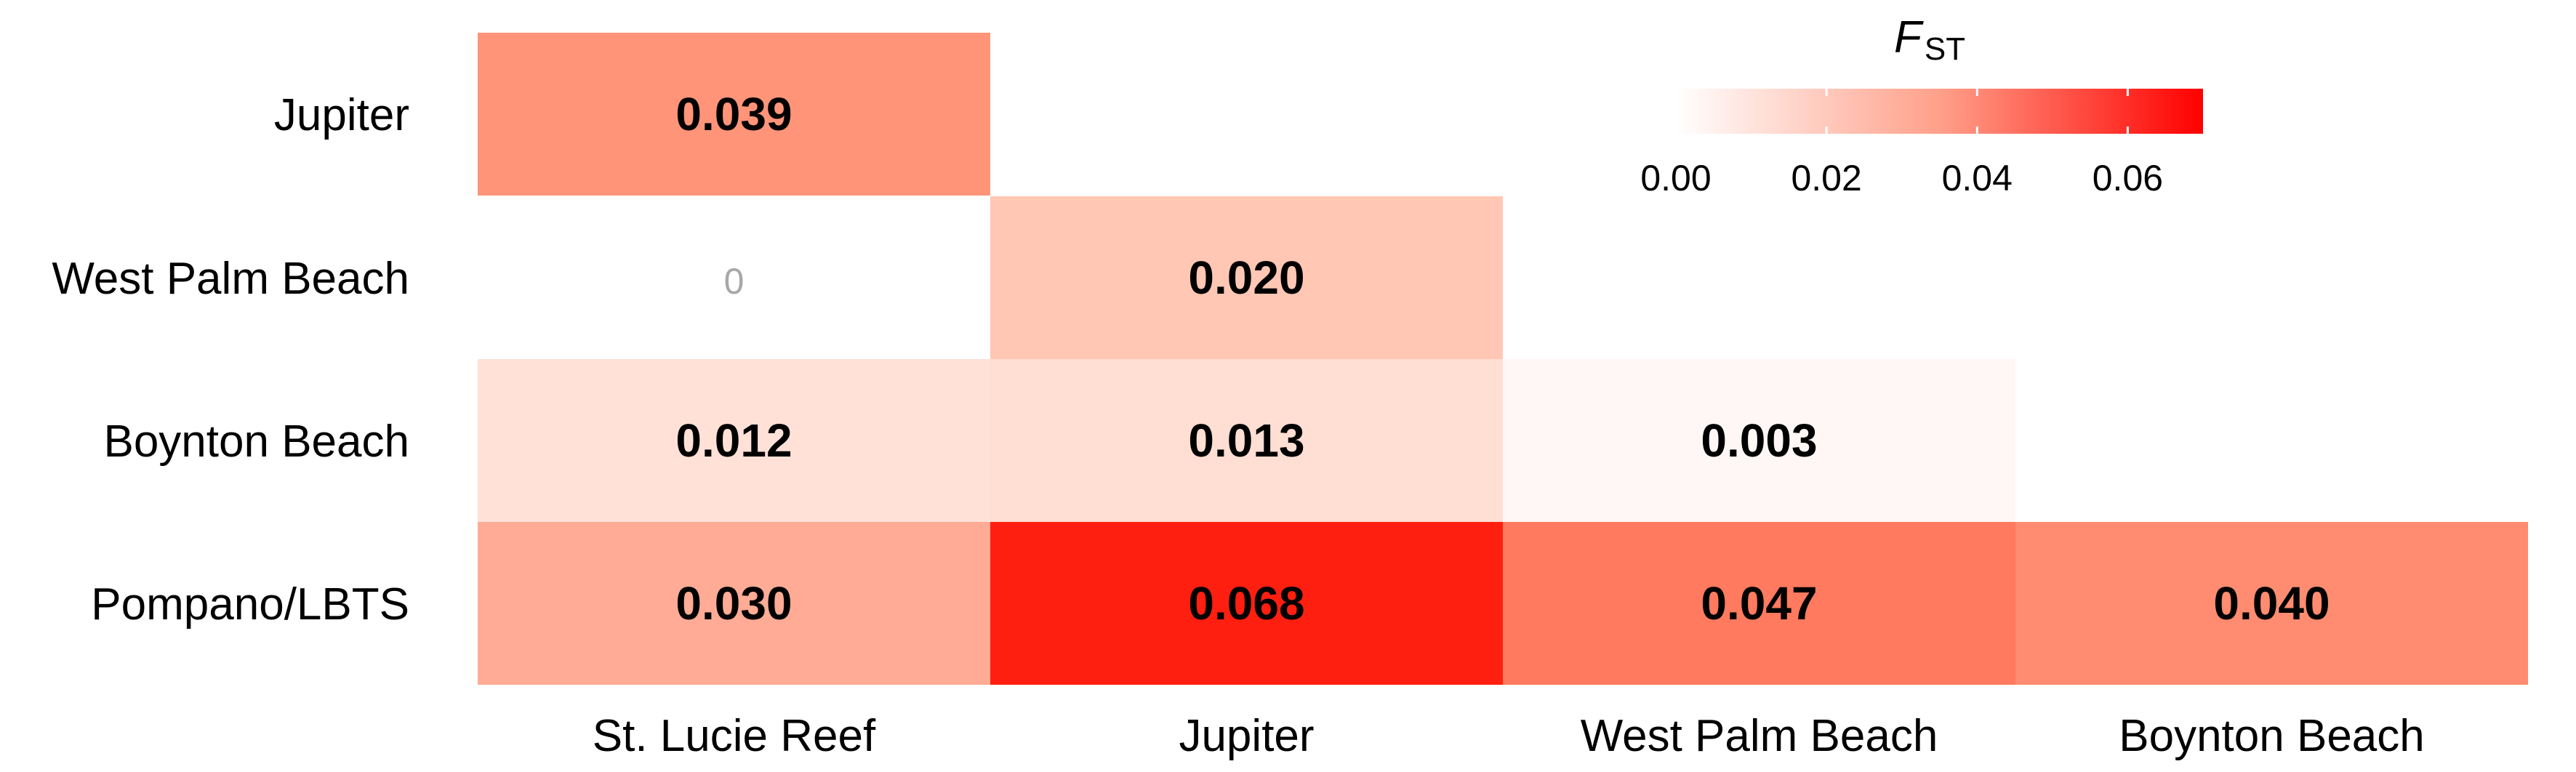 This screenshot has width=2576, height=772. What do you see at coordinates (1246, 736) in the screenshot?
I see `column-label-jupiter: Jupiter` at bounding box center [1246, 736].